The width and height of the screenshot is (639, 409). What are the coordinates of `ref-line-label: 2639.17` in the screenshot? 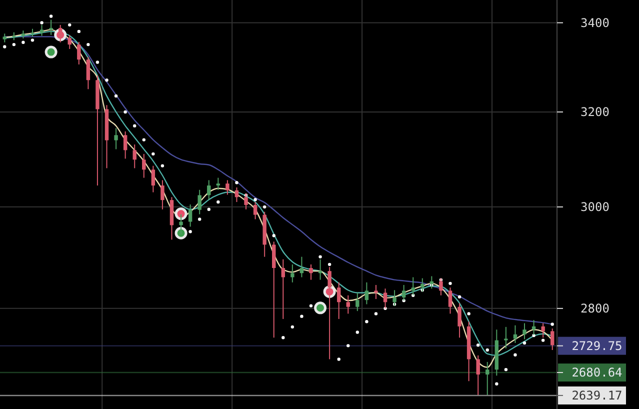 It's located at (597, 395).